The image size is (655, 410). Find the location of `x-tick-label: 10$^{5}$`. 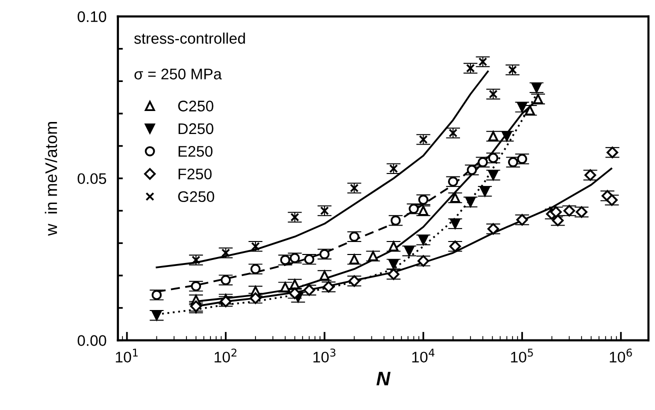

x-tick-label: 10$^{5}$ is located at coordinates (522, 355).